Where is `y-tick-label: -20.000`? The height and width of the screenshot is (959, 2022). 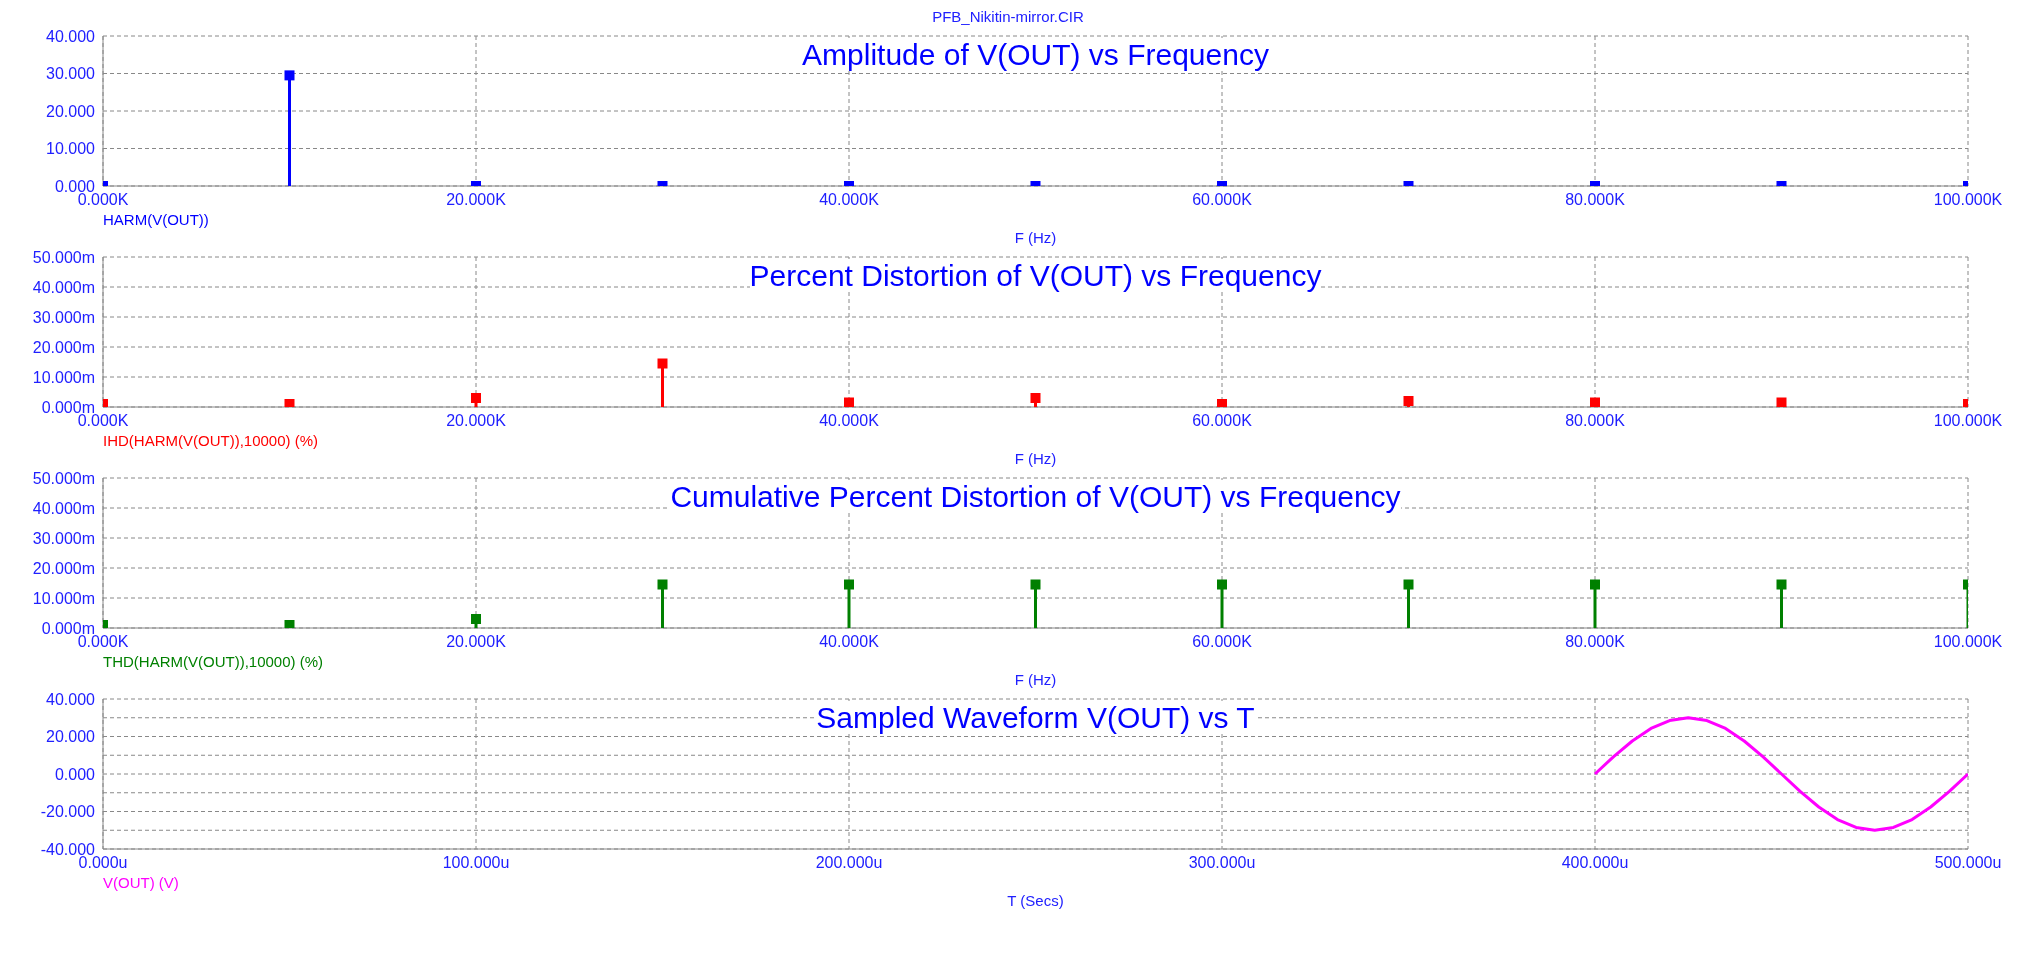 y-tick-label: -20.000 is located at coordinates (68, 812).